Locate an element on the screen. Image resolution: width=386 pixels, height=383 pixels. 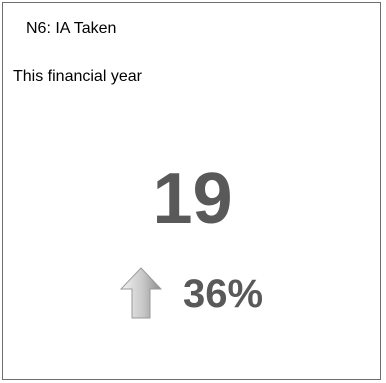
trend-indicator: 36% is located at coordinates (210, 293).